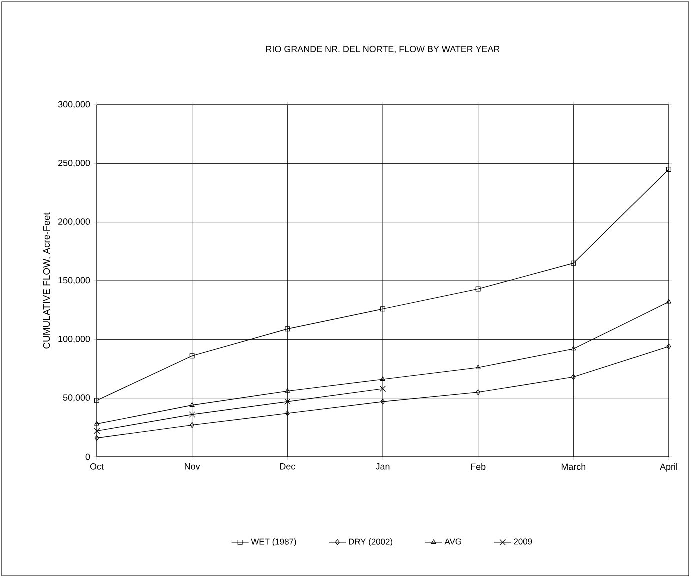 The width and height of the screenshot is (691, 578). What do you see at coordinates (453, 541) in the screenshot?
I see `legend-label: AVG` at bounding box center [453, 541].